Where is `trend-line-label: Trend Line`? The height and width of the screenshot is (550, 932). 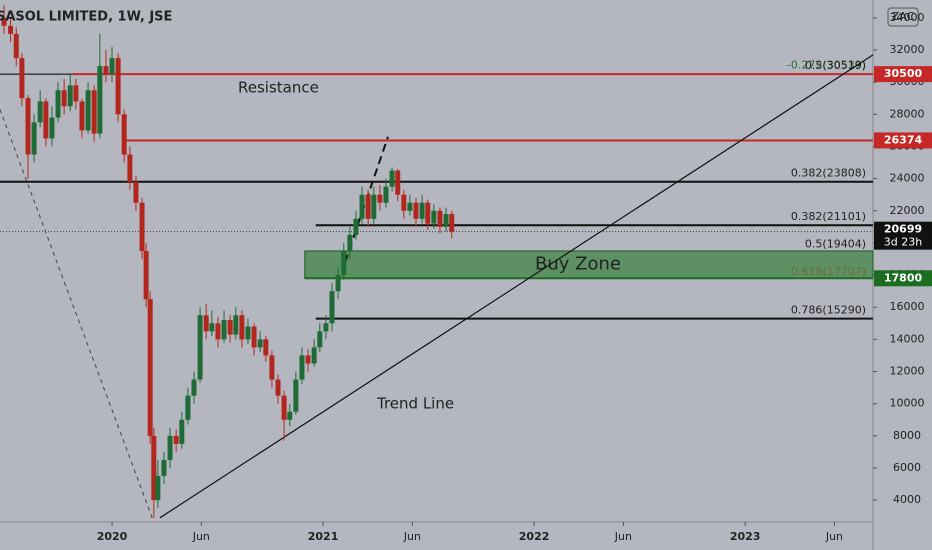
trend-line-label: Trend Line is located at coordinates (415, 404).